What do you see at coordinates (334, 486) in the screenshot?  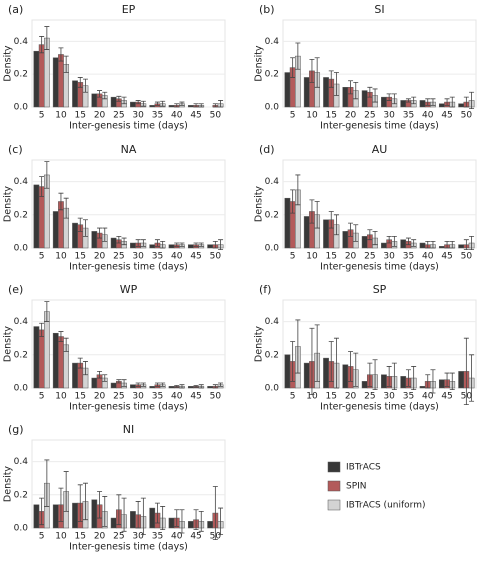 I see `legend-swatch` at bounding box center [334, 486].